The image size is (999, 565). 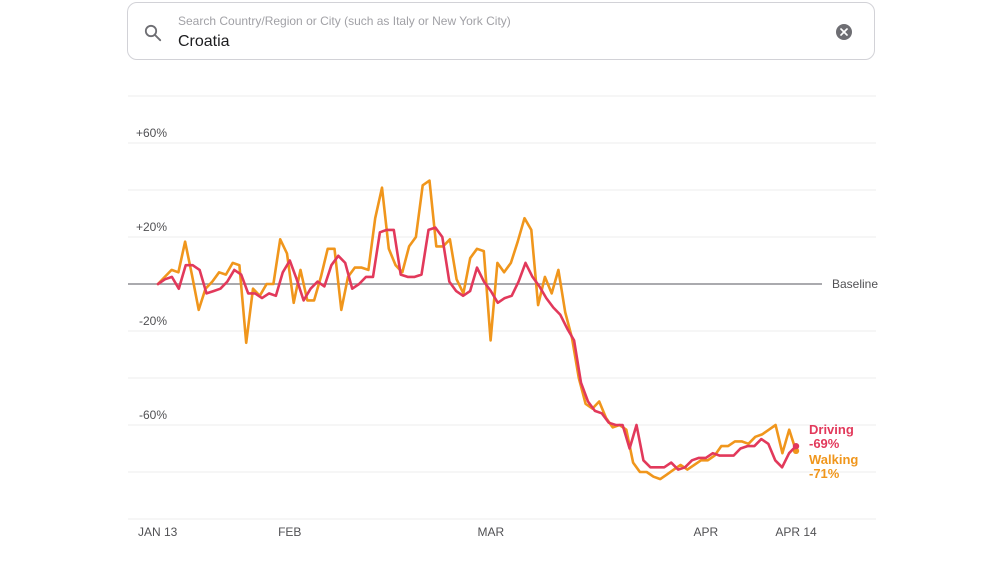 I want to click on series-label-driving: Driving, so click(x=831, y=429).